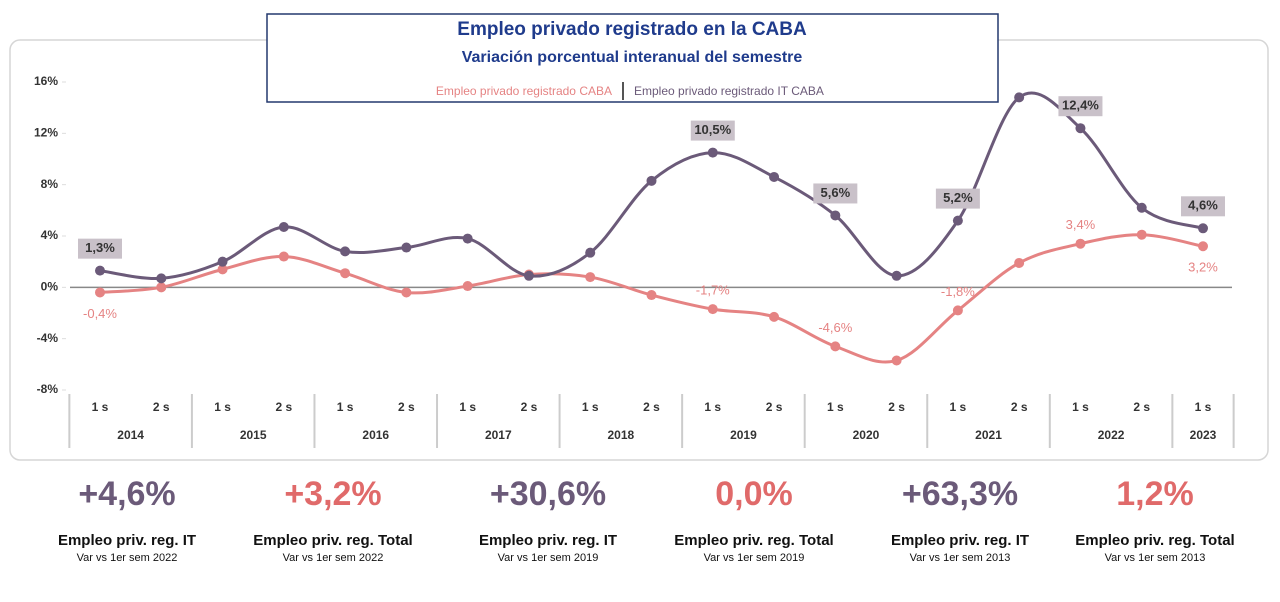 The width and height of the screenshot is (1280, 602). Describe the element at coordinates (1155, 494) in the screenshot. I see `summary-value: 1,2%` at that location.